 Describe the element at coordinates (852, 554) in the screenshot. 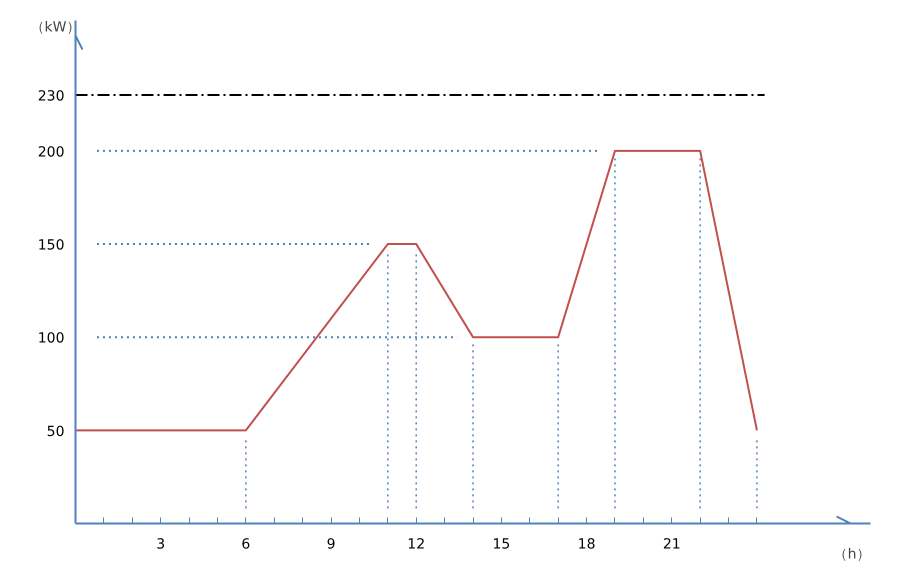

I see `x-axis-title: （h）` at that location.